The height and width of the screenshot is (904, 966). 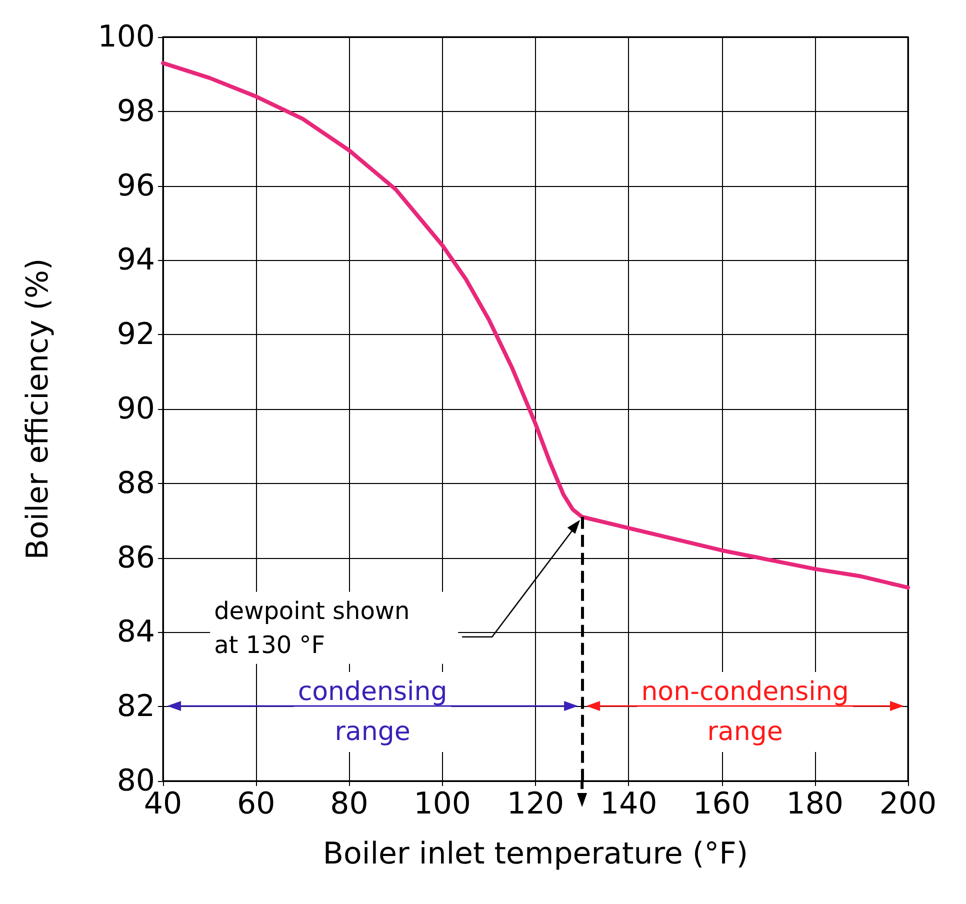 I want to click on annotation: condensing range, so click(x=373, y=712).